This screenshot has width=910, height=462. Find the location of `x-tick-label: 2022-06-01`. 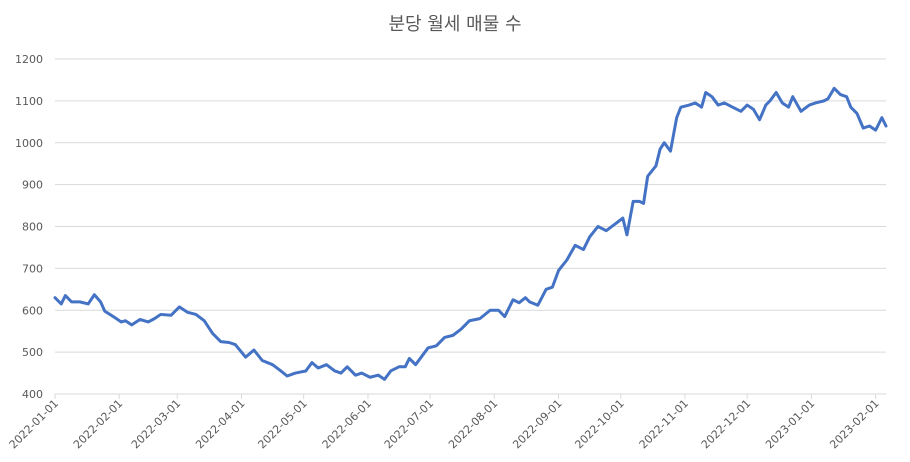

x-tick-label: 2022-06-01 is located at coordinates (347, 424).